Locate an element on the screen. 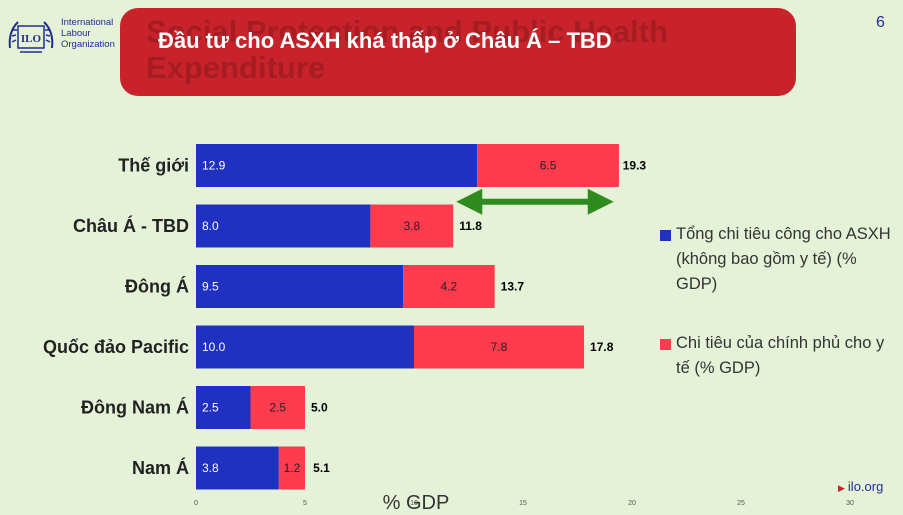  x-tick-label: 20 is located at coordinates (632, 503).